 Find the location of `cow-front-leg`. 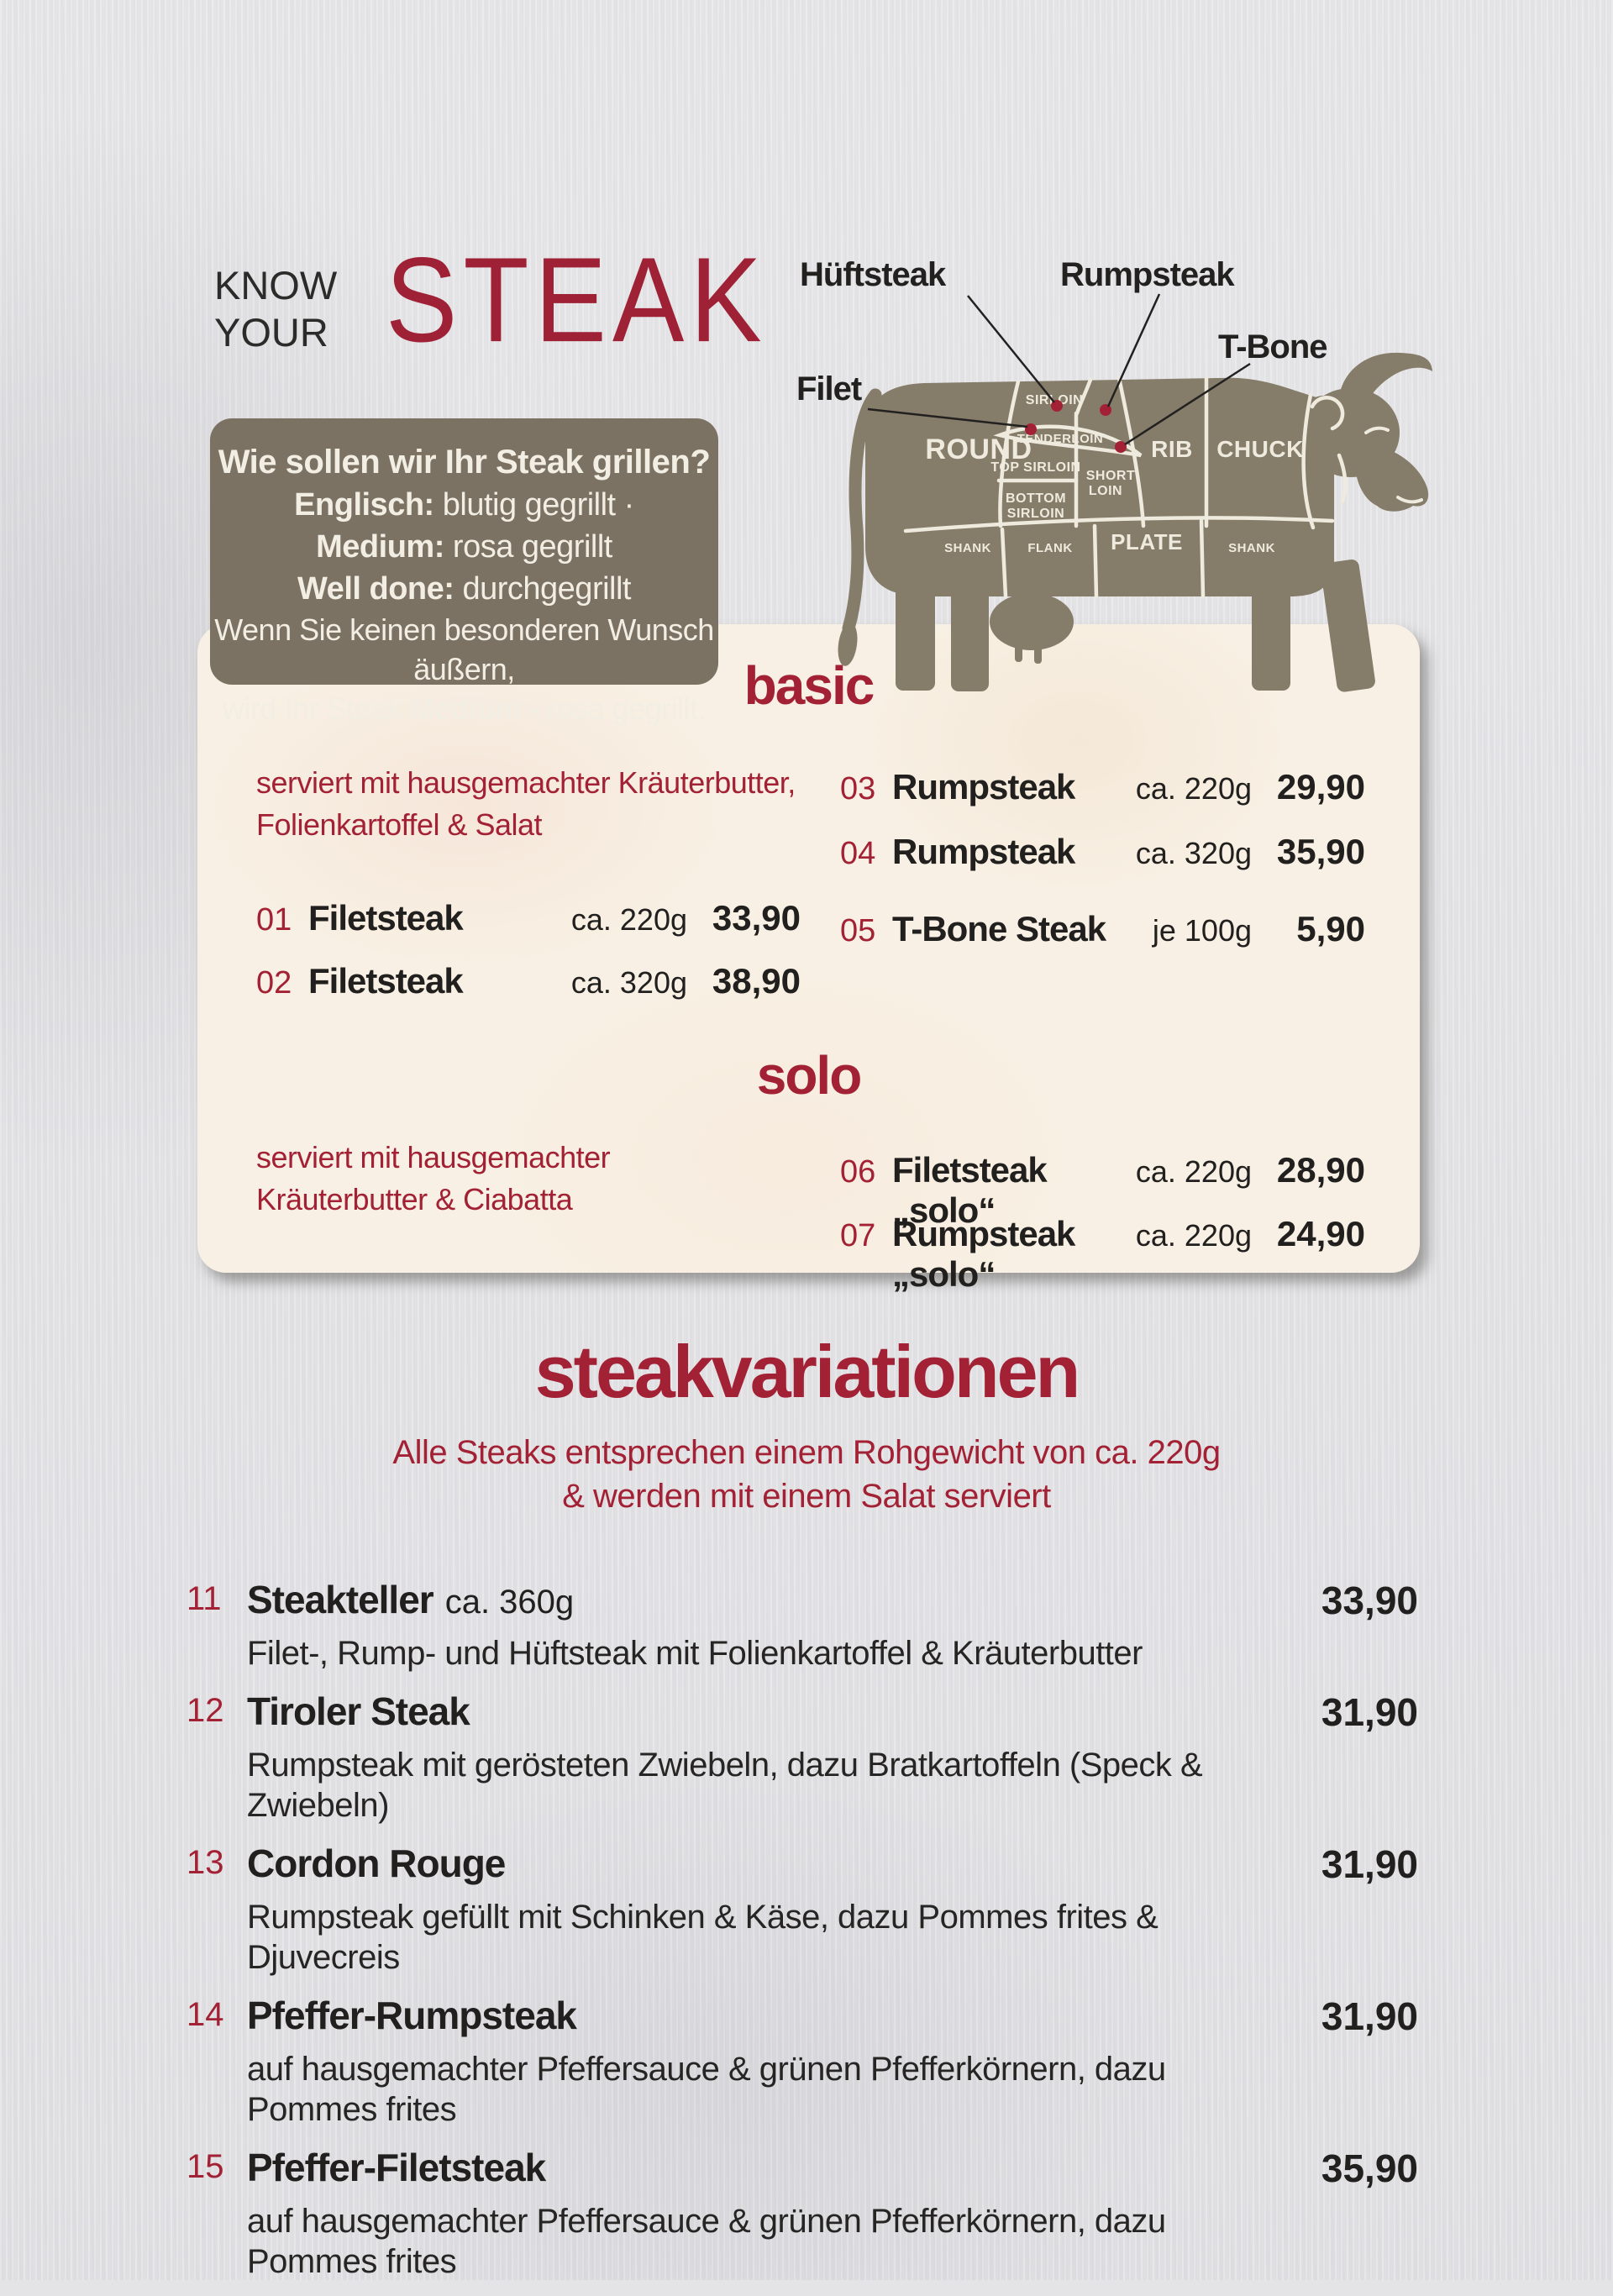

cow-front-leg is located at coordinates (1348, 625).